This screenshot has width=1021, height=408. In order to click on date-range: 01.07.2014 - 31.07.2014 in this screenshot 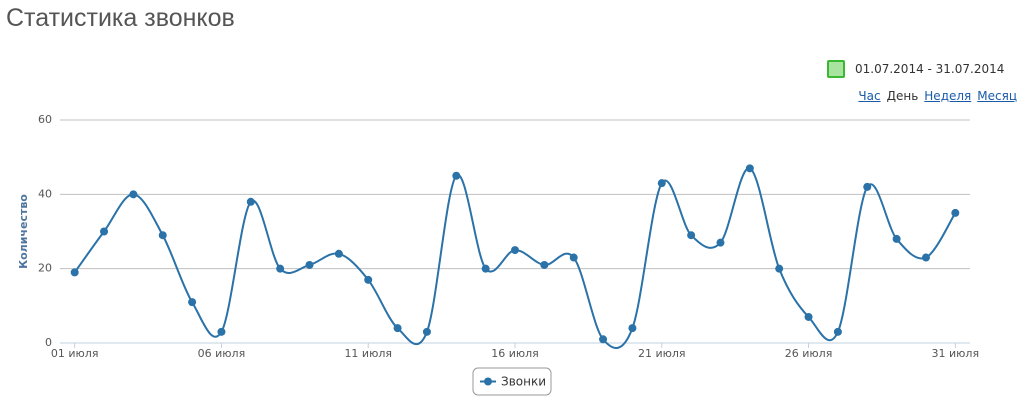, I will do `click(915, 69)`.